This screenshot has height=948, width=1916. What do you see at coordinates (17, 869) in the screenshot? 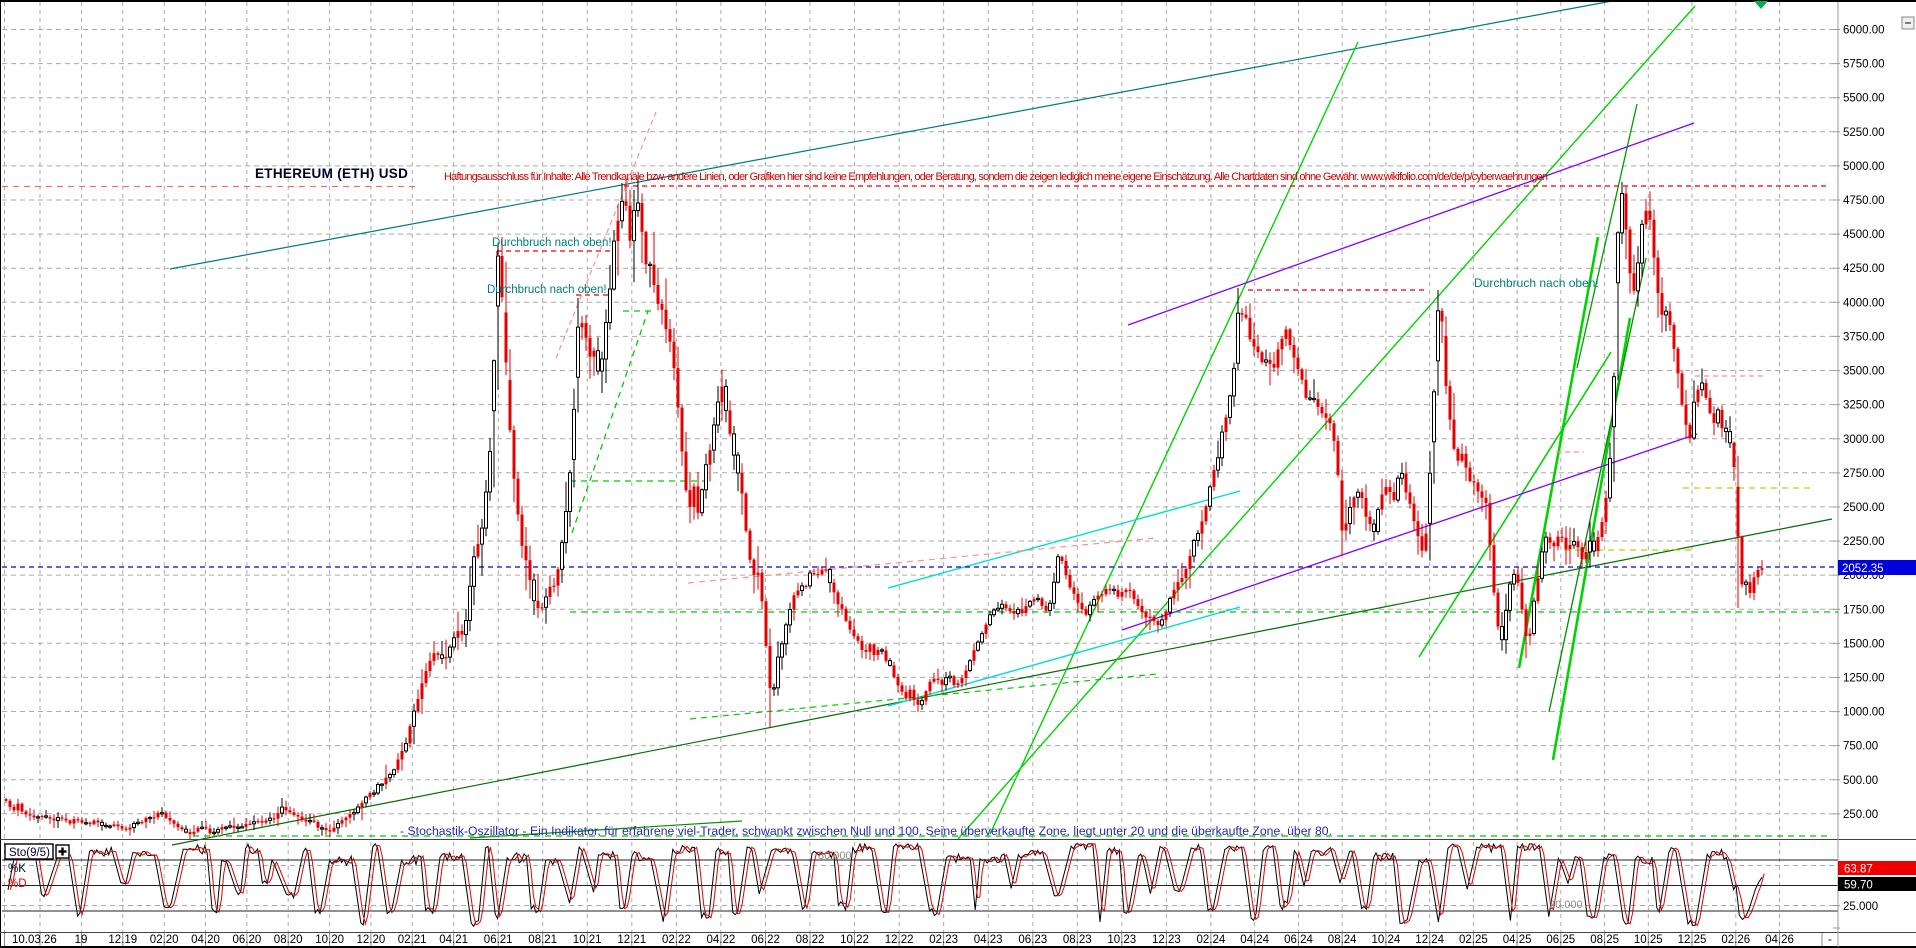
I see `svg-text: %K` at bounding box center [17, 869].